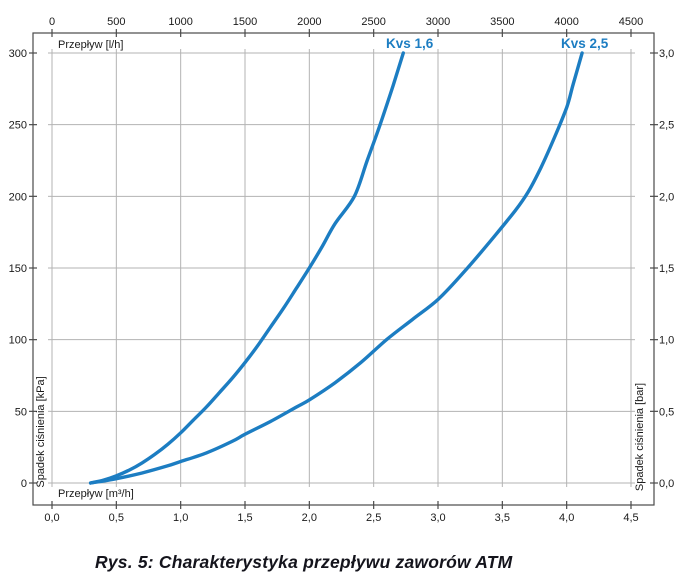  What do you see at coordinates (373, 22) in the screenshot?
I see `tick-label-top: 2500` at bounding box center [373, 22].